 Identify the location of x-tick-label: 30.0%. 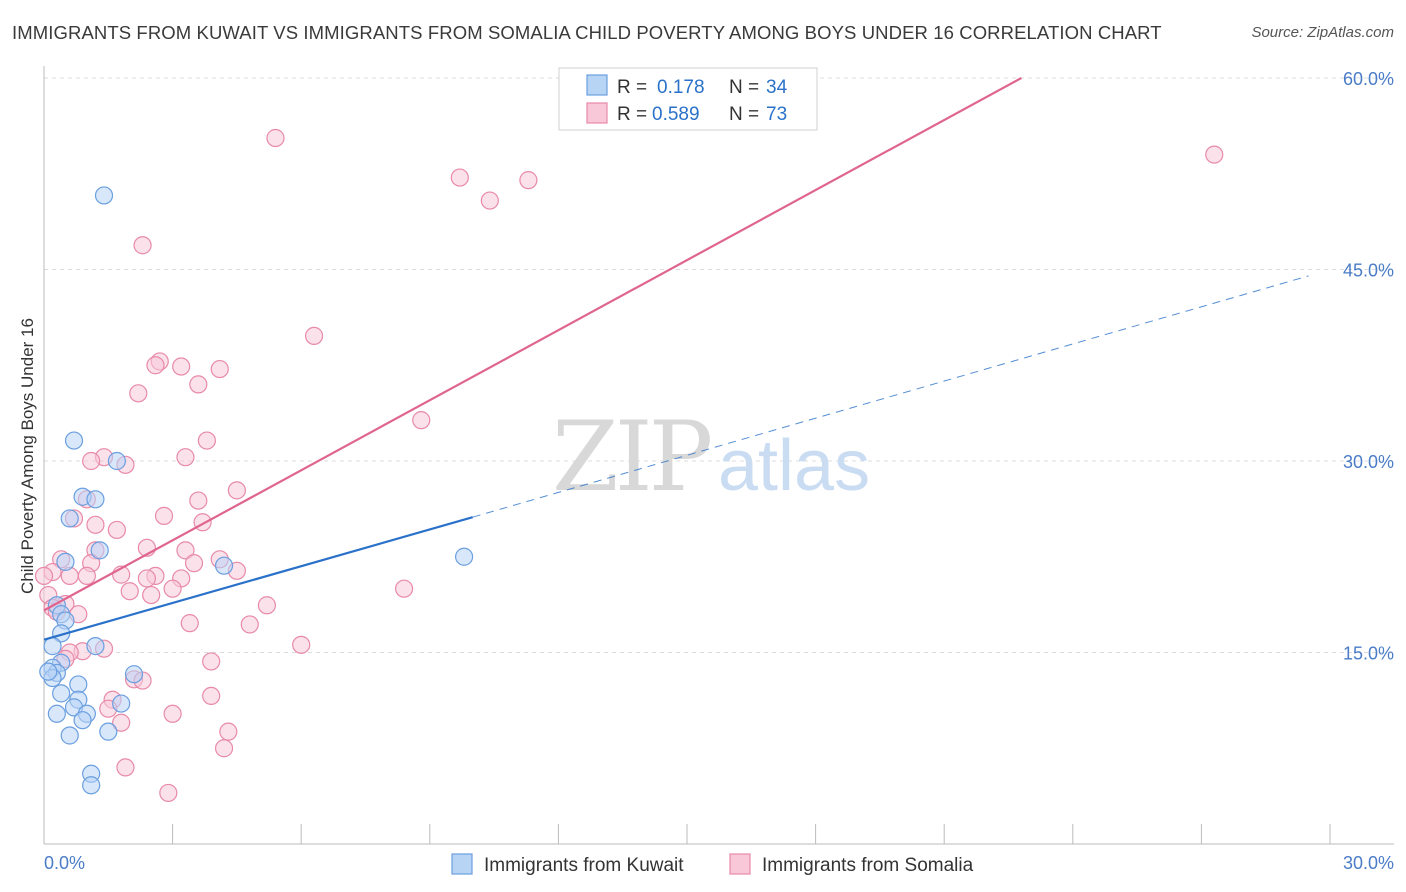
(1368, 863).